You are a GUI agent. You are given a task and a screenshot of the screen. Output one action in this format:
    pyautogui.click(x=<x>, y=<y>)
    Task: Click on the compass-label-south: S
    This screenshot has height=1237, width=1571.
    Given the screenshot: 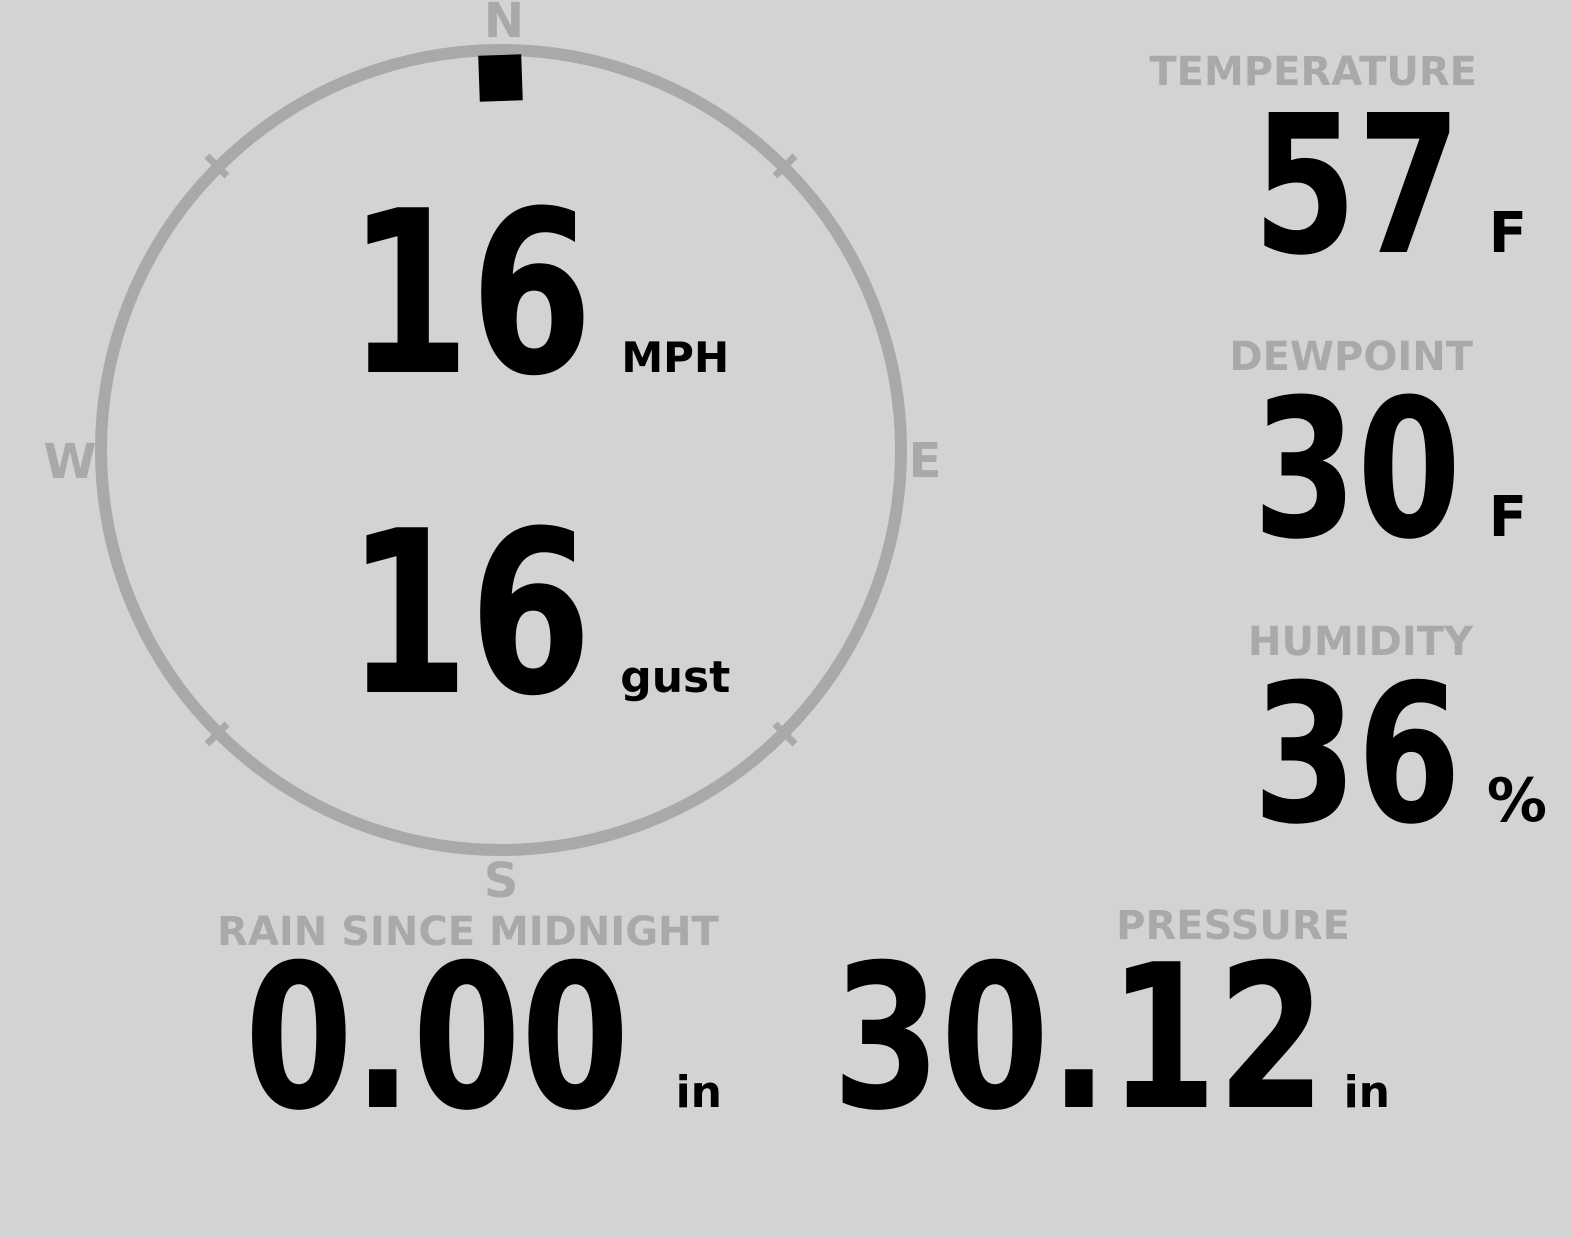 What is the action you would take?
    pyautogui.click(x=501, y=881)
    